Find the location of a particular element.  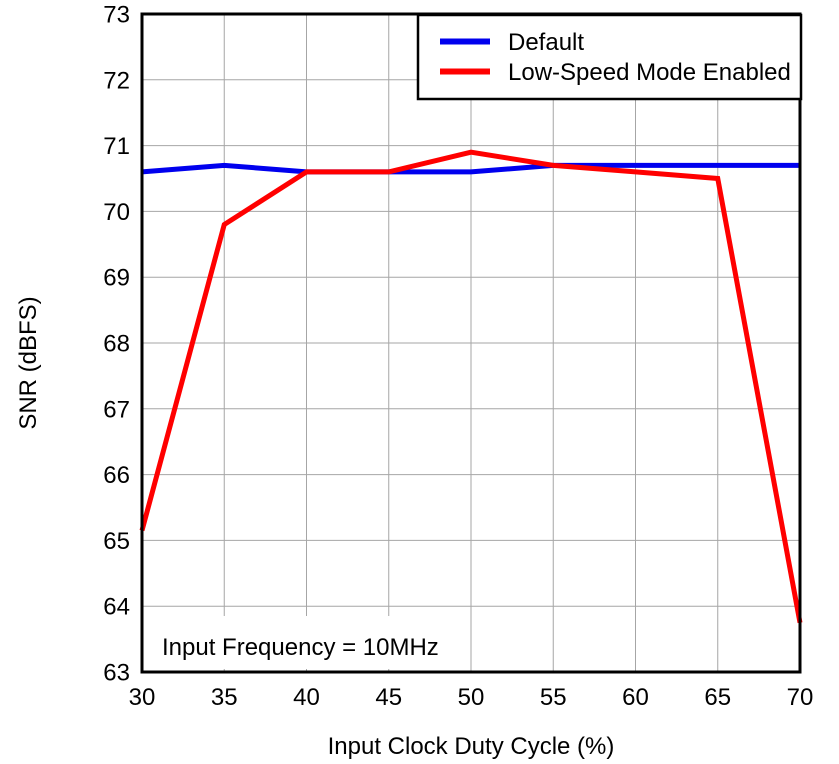

y-tick-label: 67 is located at coordinates (116, 409).